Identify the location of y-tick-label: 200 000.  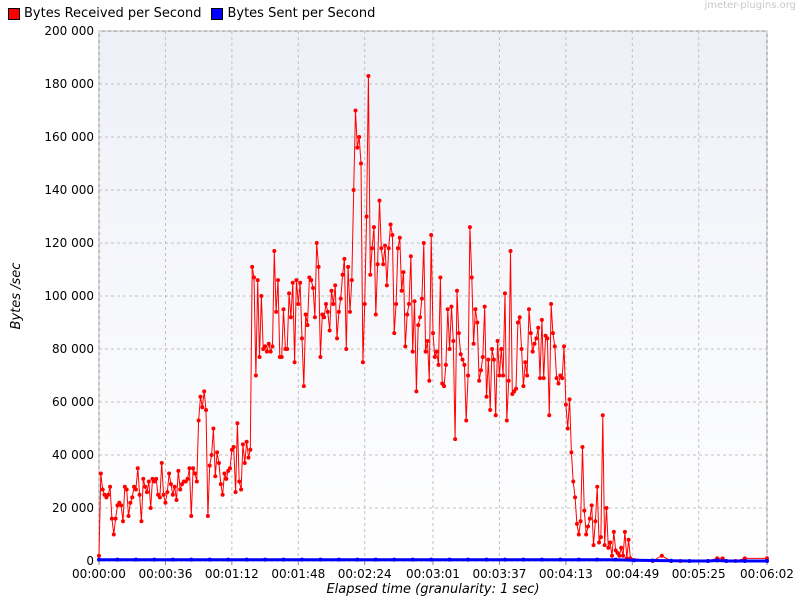
(69, 31).